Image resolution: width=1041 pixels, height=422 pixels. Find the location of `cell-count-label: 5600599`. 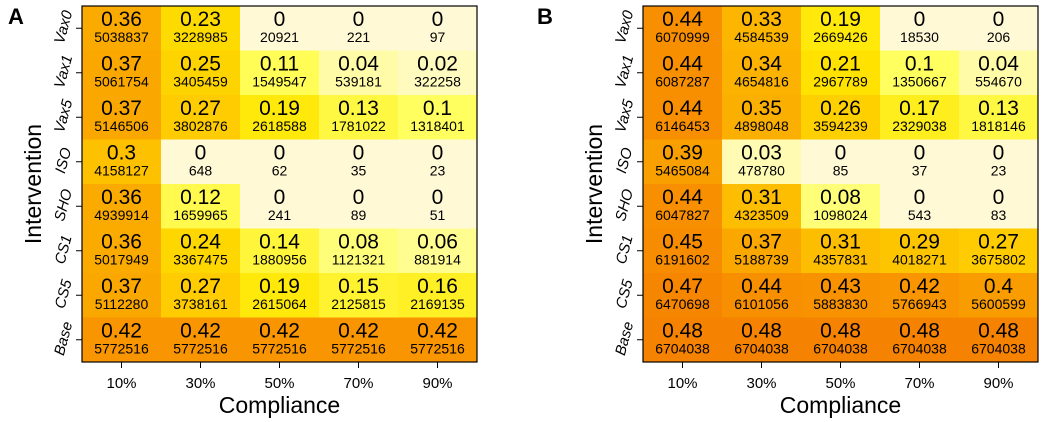

cell-count-label: 5600599 is located at coordinates (998, 304).